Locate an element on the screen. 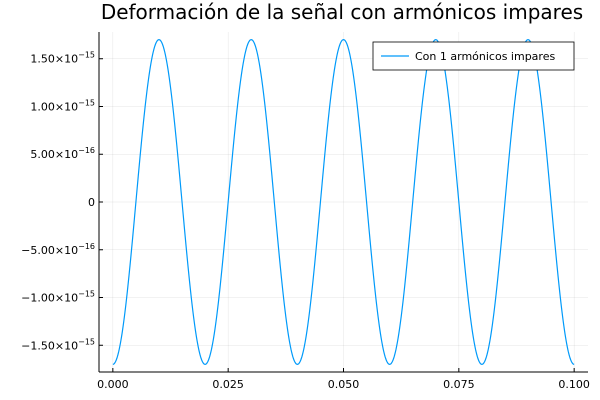 This screenshot has width=600, height=400. x-tick-label: 0.100 is located at coordinates (574, 384).